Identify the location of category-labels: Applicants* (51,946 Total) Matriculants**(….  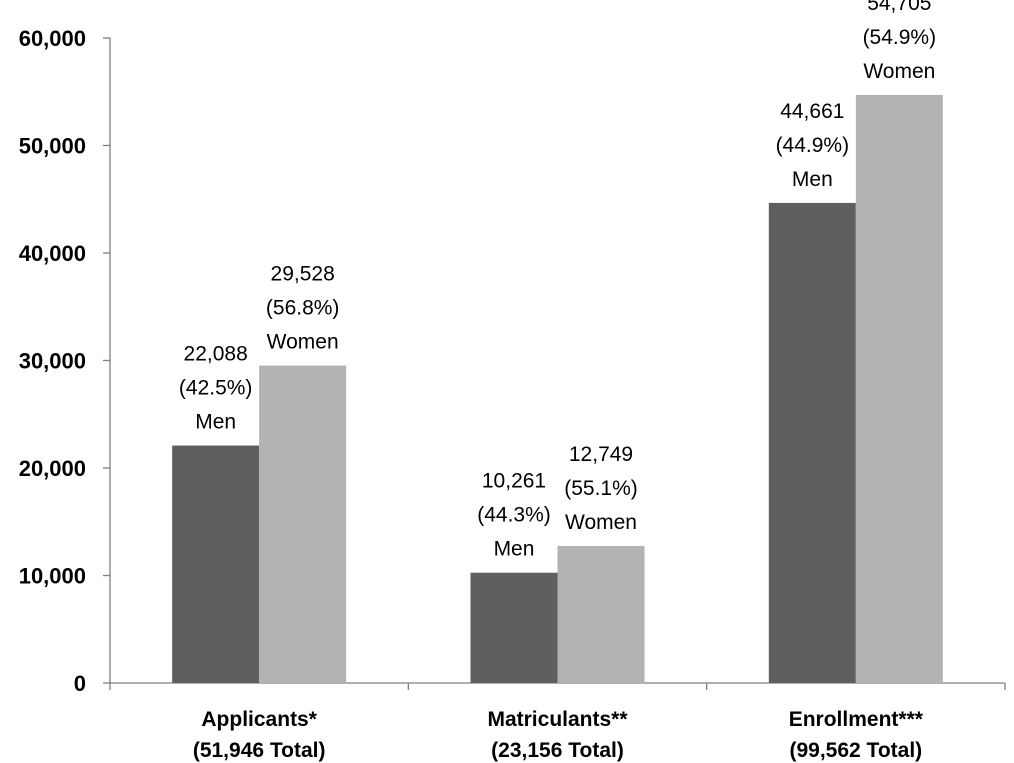
(558, 735).